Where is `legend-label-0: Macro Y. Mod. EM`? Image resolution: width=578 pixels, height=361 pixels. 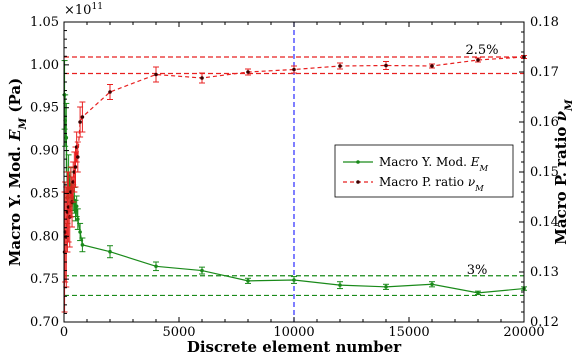
legend-label-0: Macro Y. Mod. EM is located at coordinates (434, 164).